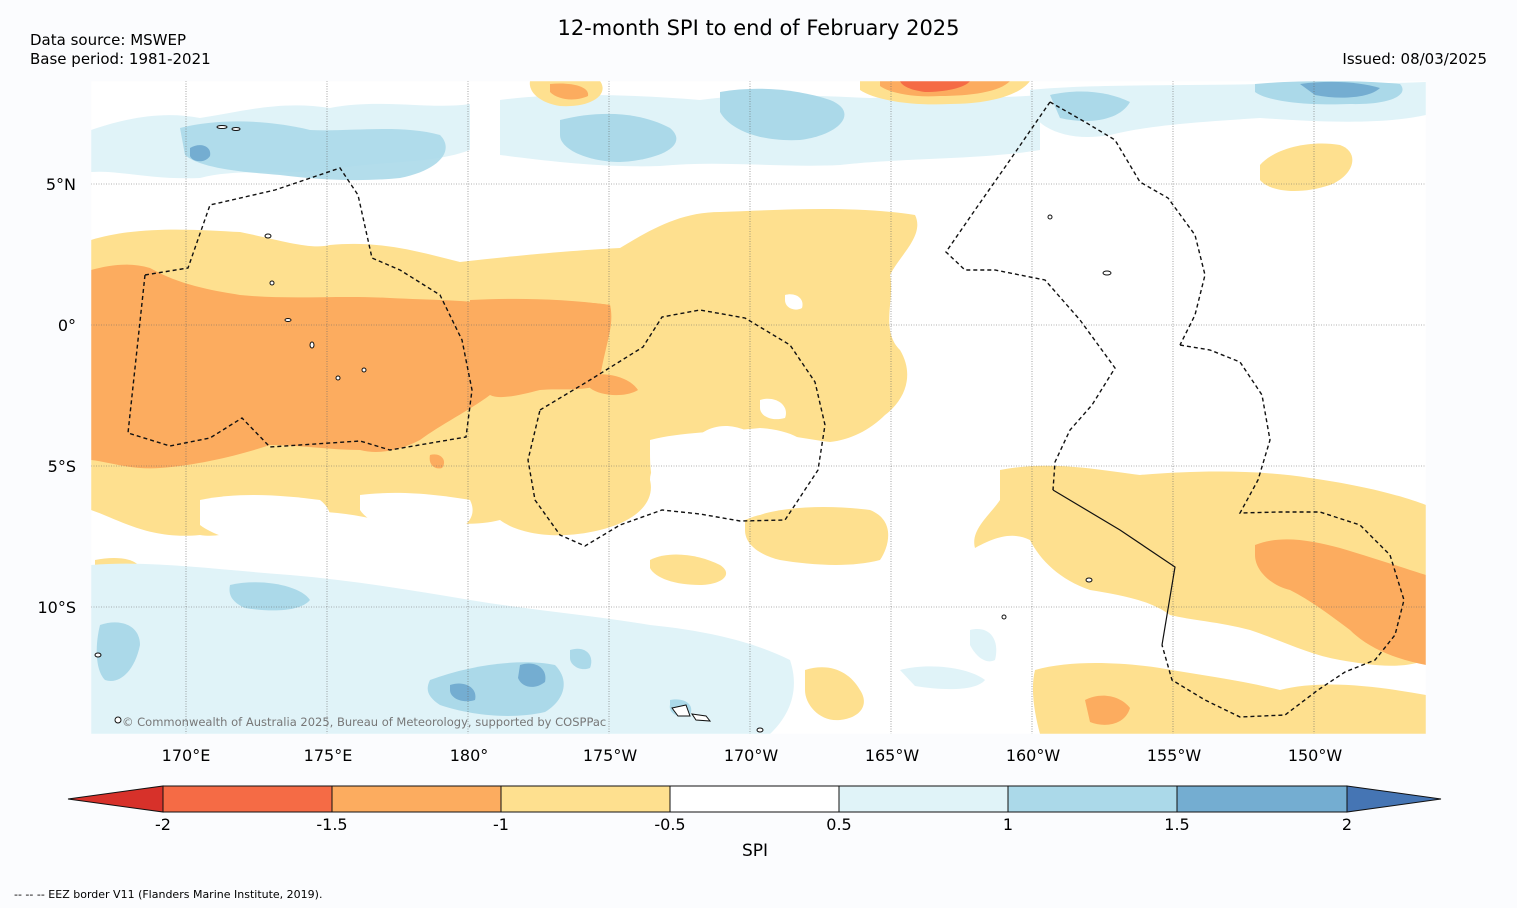 This screenshot has height=908, width=1517. Describe the element at coordinates (1394, 799) in the screenshot. I see `colorbar-extend-high` at that location.